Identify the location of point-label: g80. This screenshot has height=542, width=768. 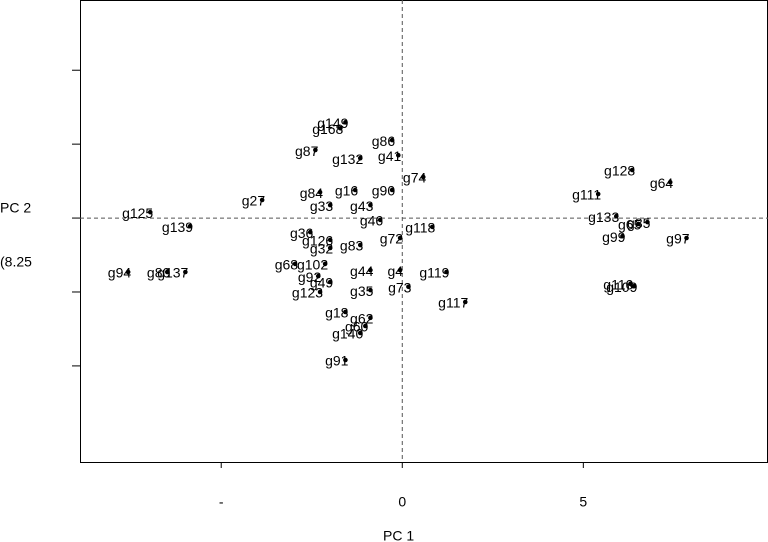
(159, 273).